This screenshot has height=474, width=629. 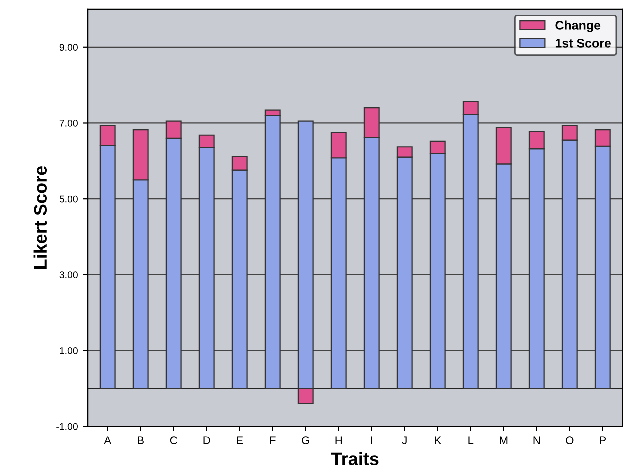 What do you see at coordinates (578, 26) in the screenshot?
I see `legend-label: Change` at bounding box center [578, 26].